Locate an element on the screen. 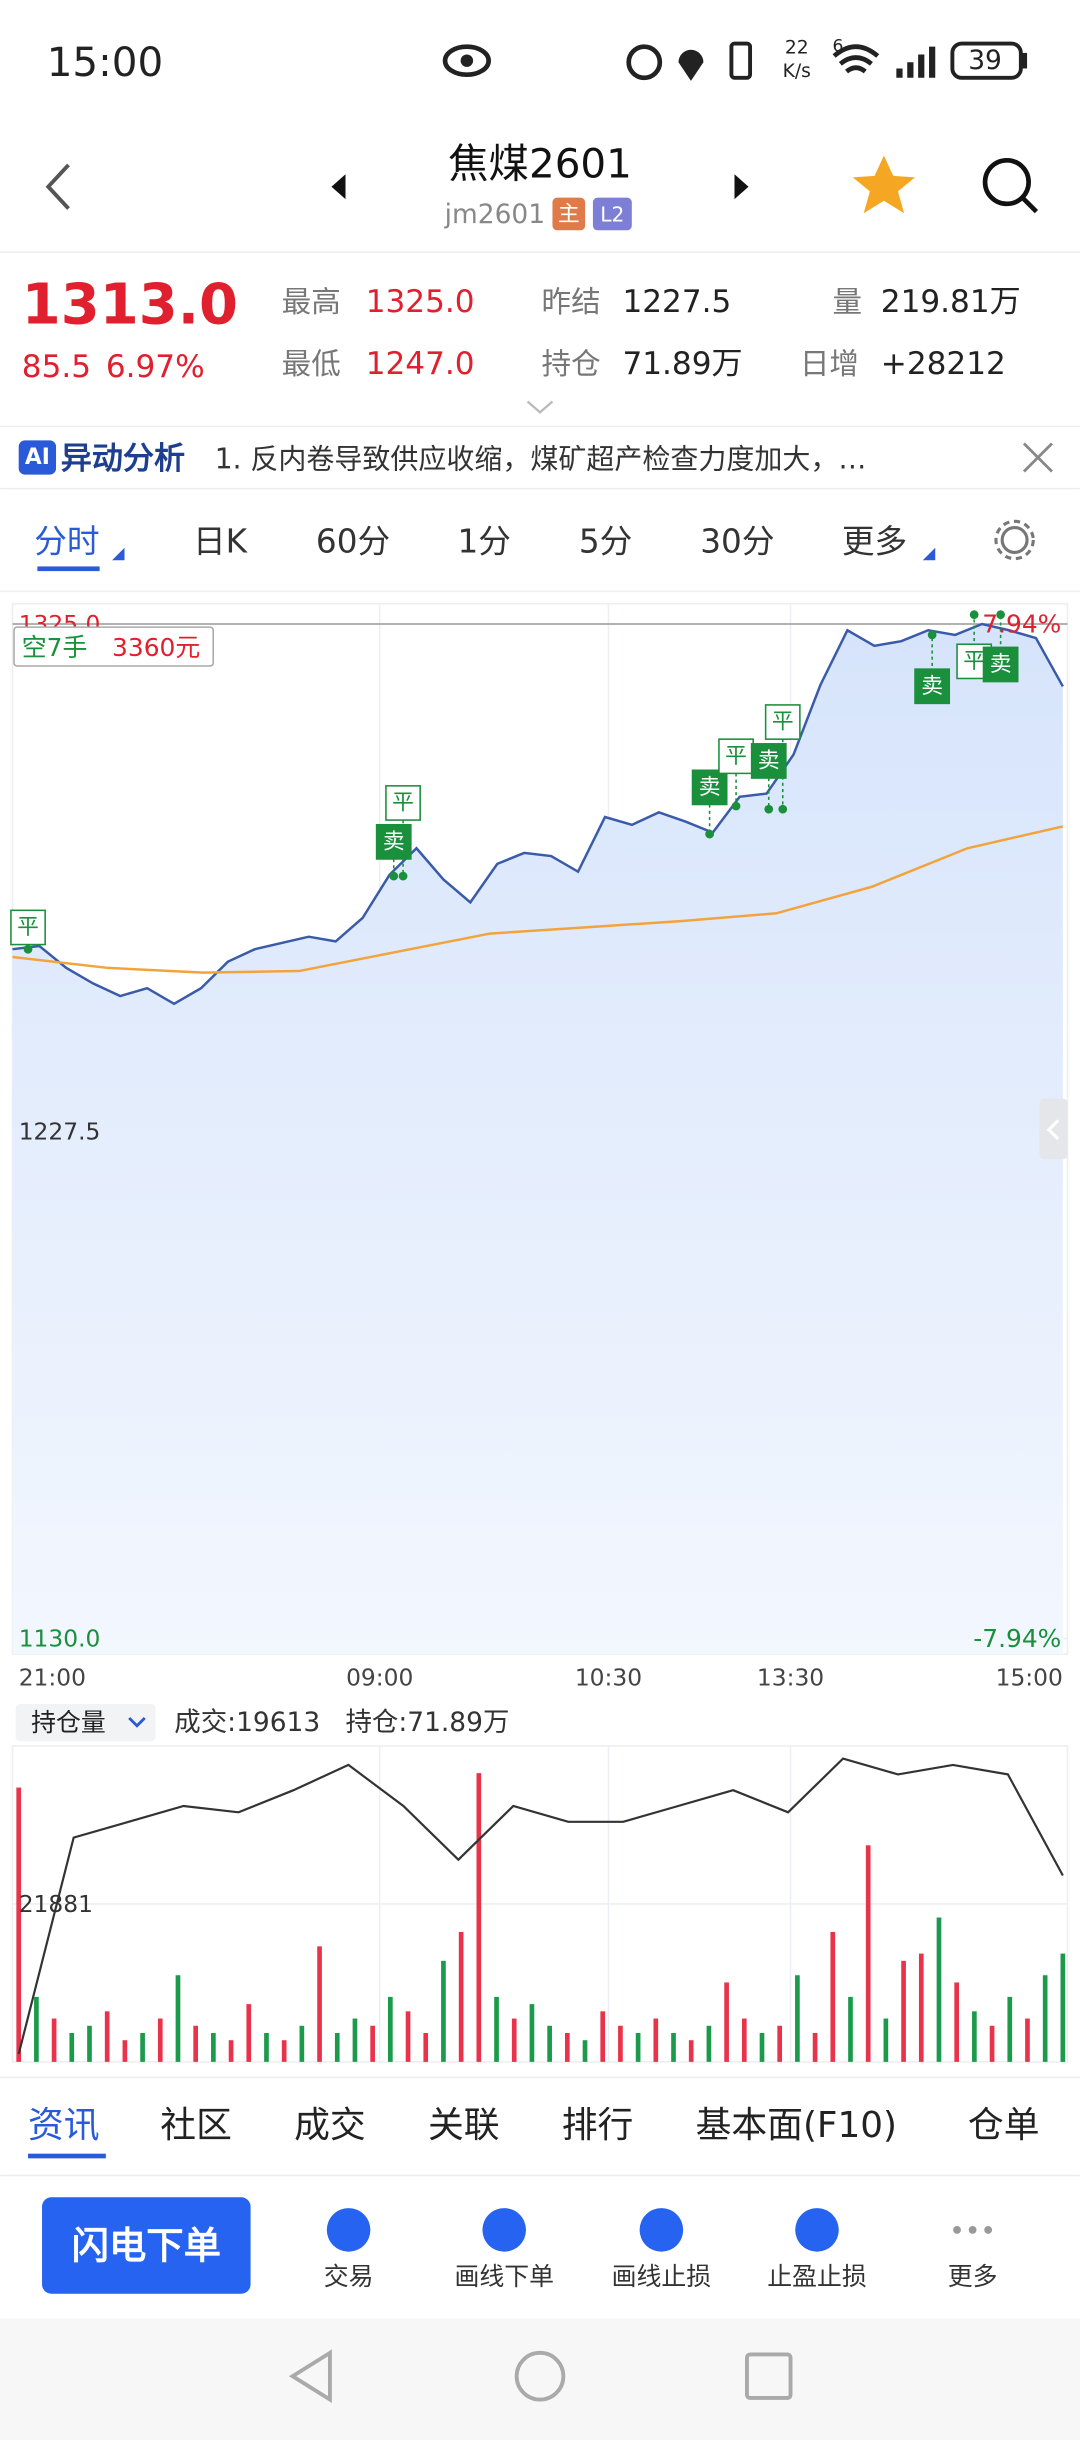 This screenshot has height=2440, width=1080. action-label: 交易 is located at coordinates (349, 2276).